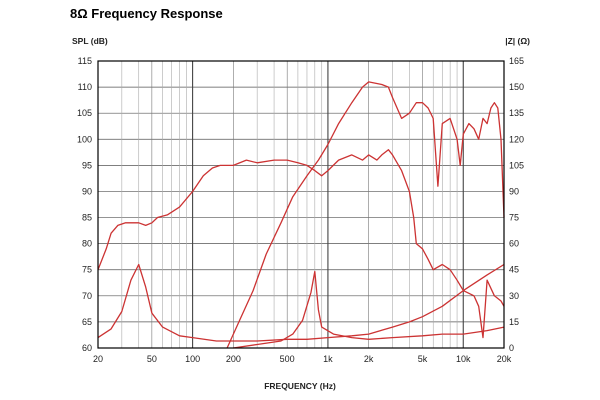 Image resolution: width=600 pixels, height=400 pixels. What do you see at coordinates (300, 386) in the screenshot?
I see `x-axis-label: FREQUENCY (Hz)` at bounding box center [300, 386].